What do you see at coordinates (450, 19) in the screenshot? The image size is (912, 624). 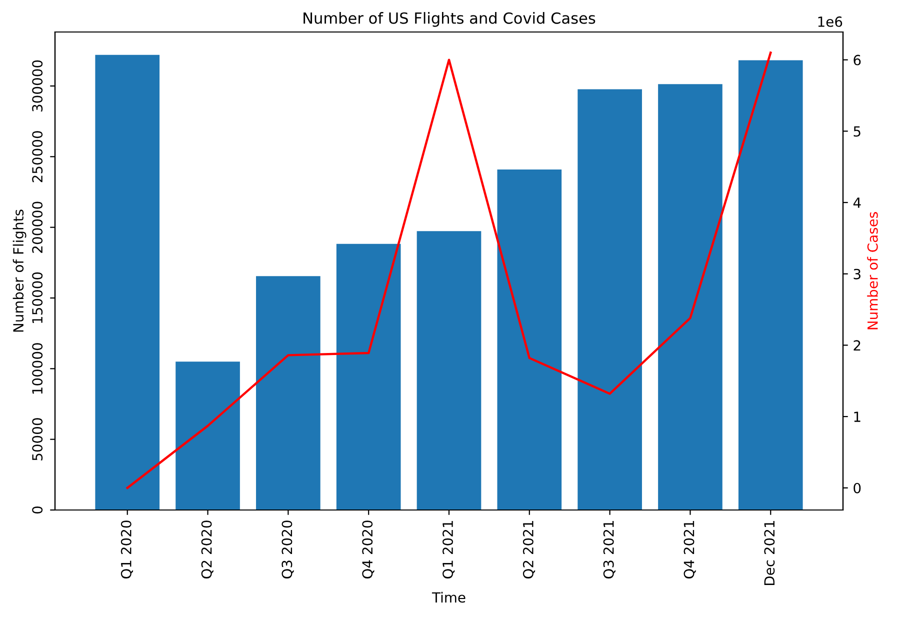 I see `chart-title: Number of US Flights and Covid Cases` at bounding box center [450, 19].